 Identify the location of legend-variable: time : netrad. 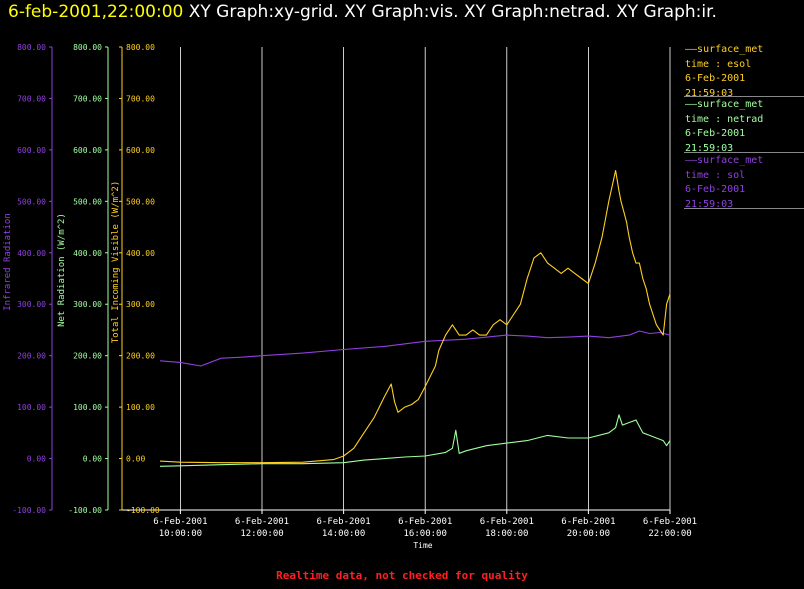
(724, 119).